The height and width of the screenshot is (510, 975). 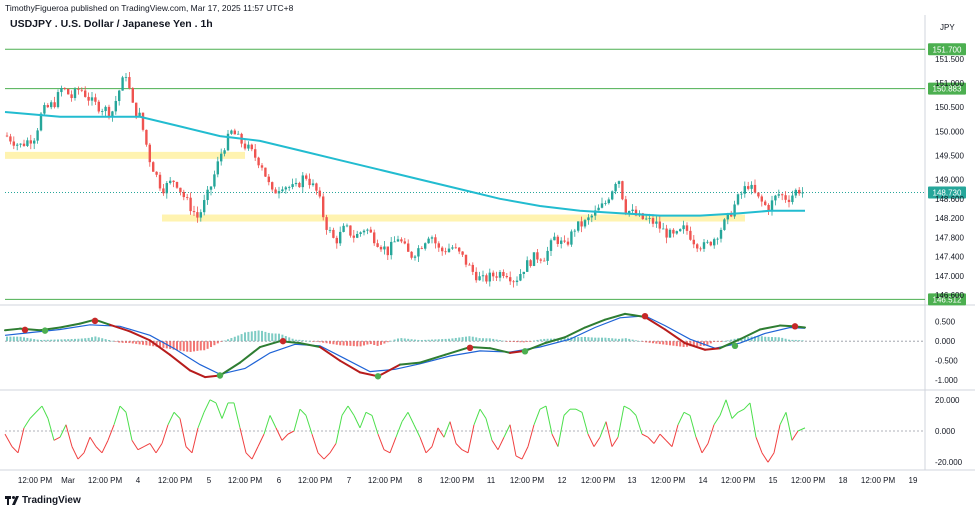 I want to click on x-tick-label: 12:00 PM, so click(x=385, y=480).